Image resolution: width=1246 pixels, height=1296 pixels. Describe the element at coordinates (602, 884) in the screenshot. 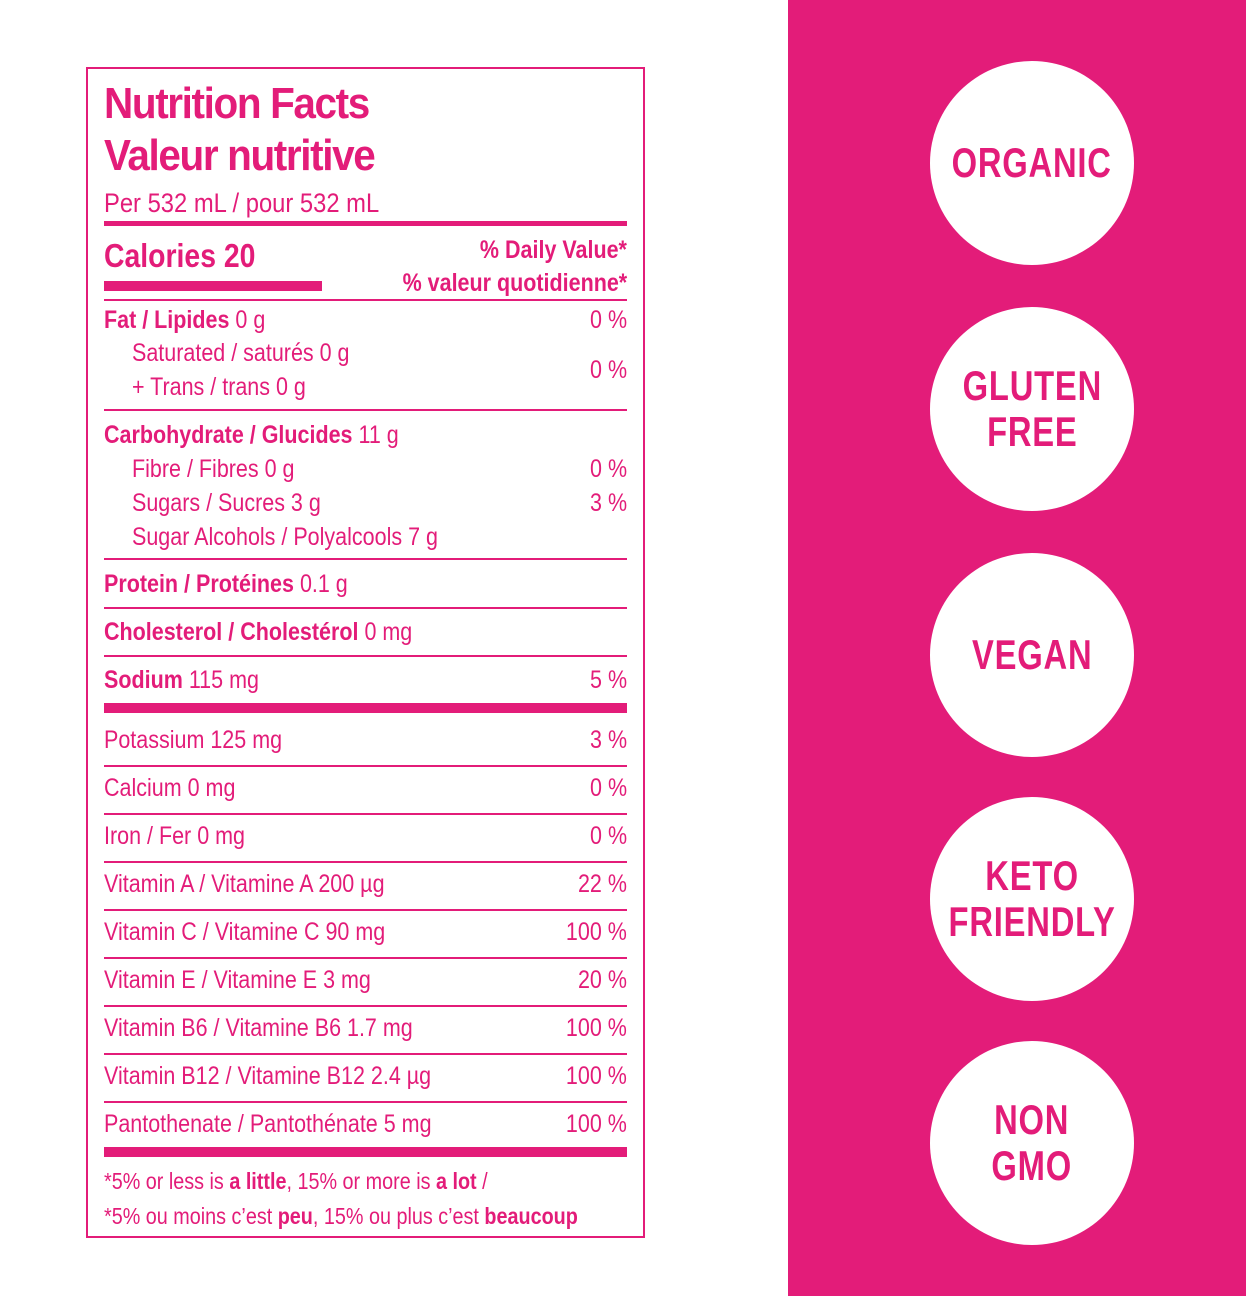

I see `micro-dv-vitamin-a: 22 %` at that location.